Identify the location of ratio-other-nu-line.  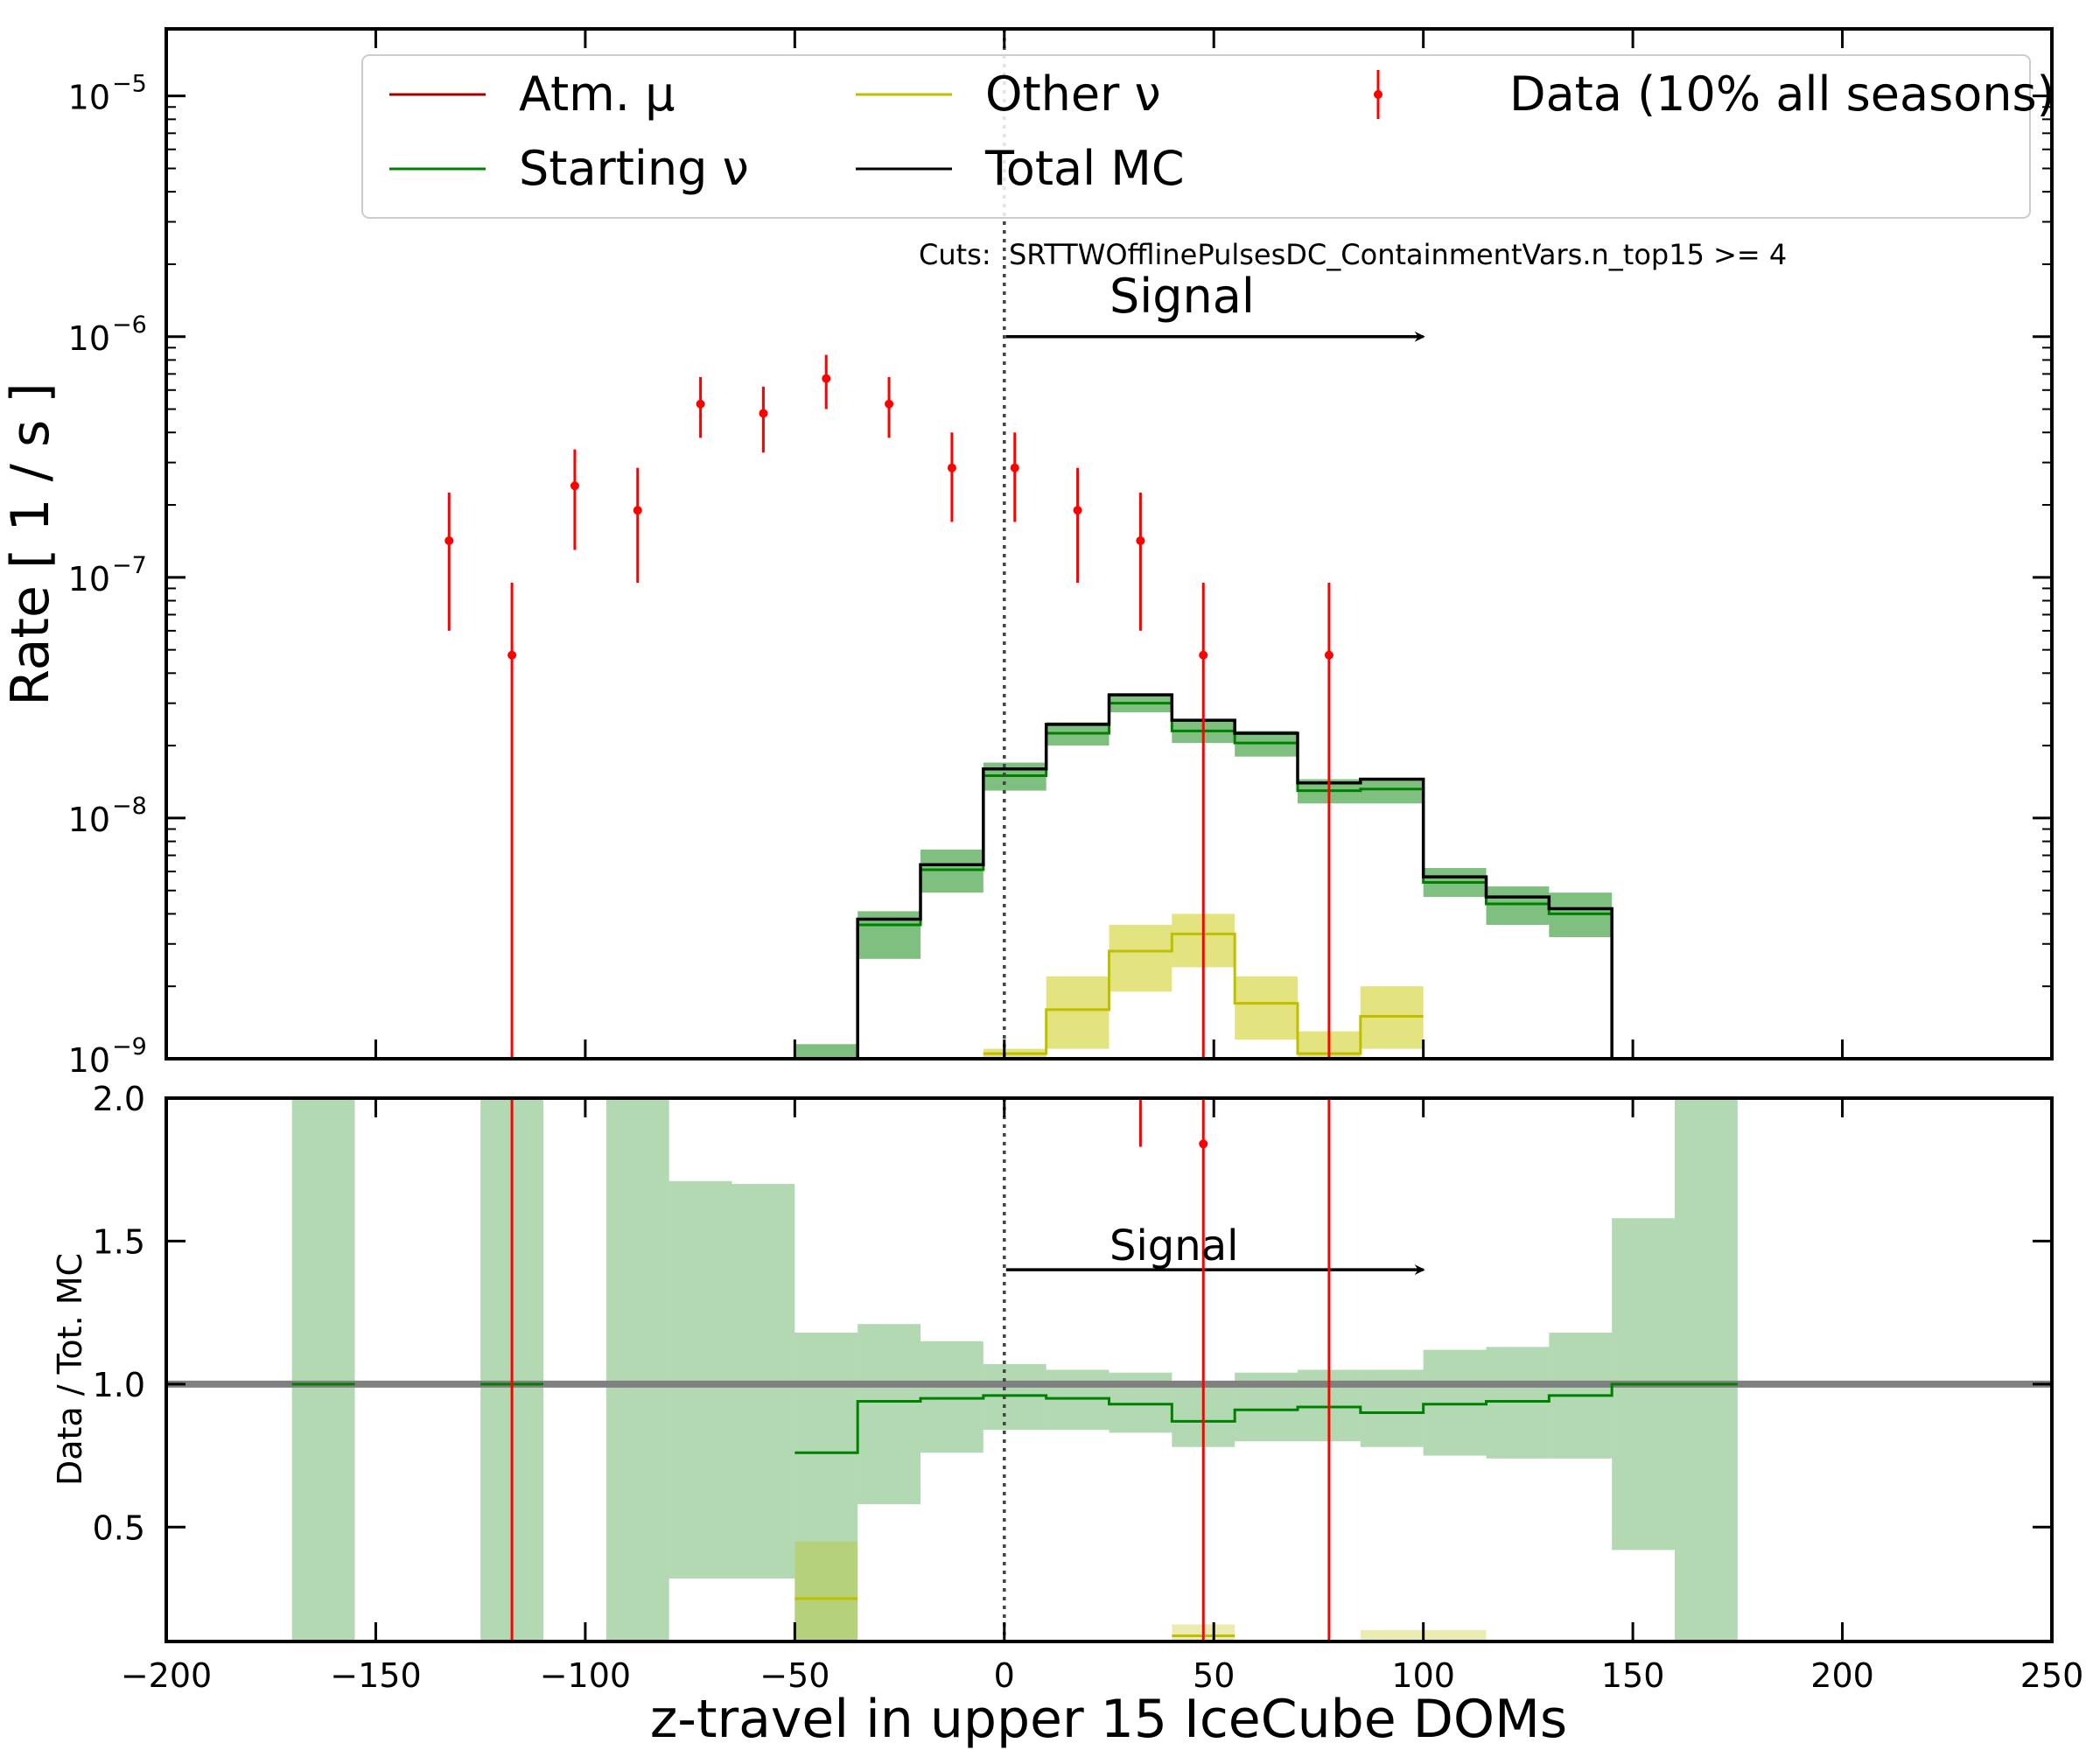
(1015, 1617).